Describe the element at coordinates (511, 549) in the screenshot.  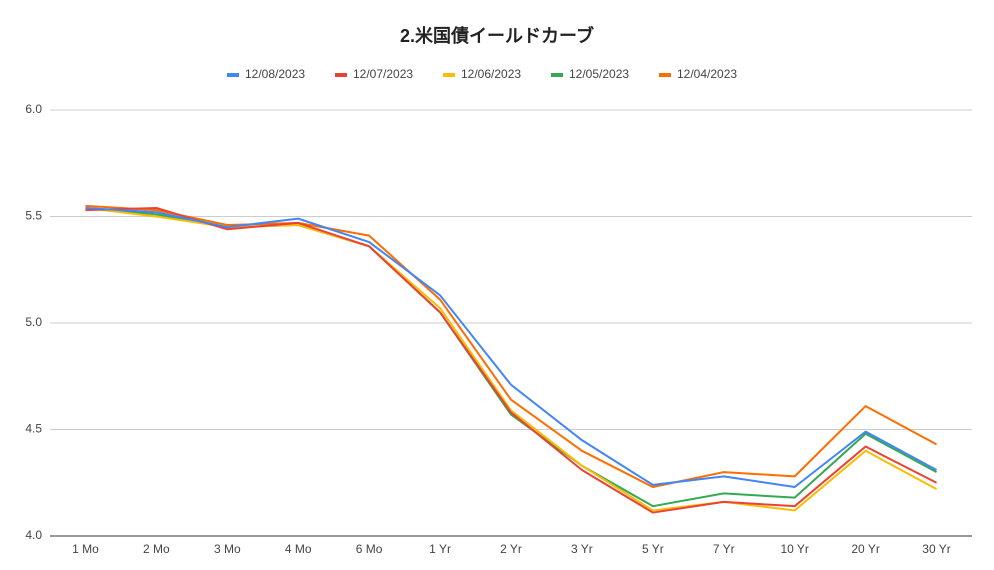
I see `x-tick-label: 2 Yr` at that location.